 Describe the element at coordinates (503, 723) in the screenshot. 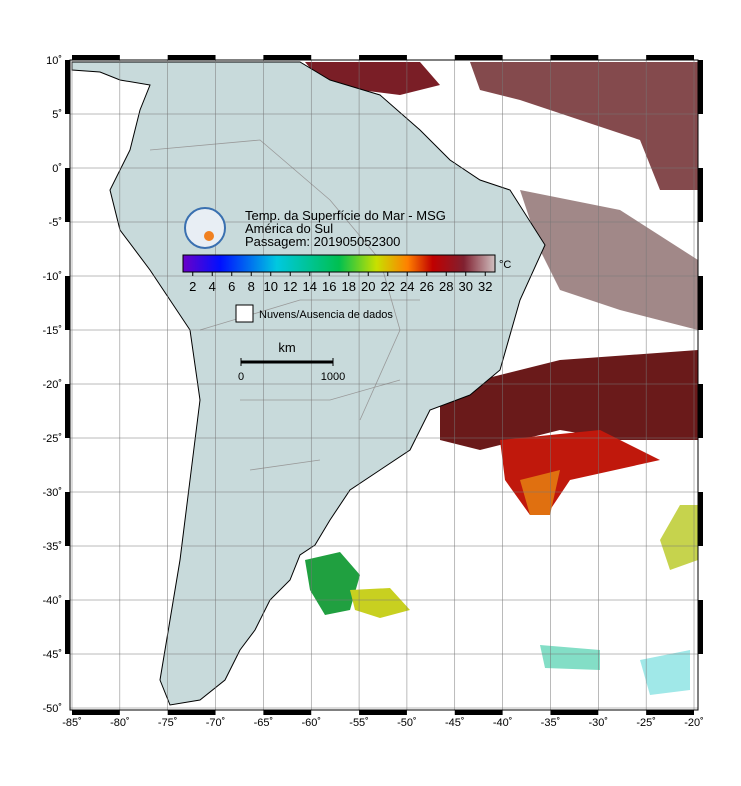

I see `x-tick-label: -40˚` at that location.